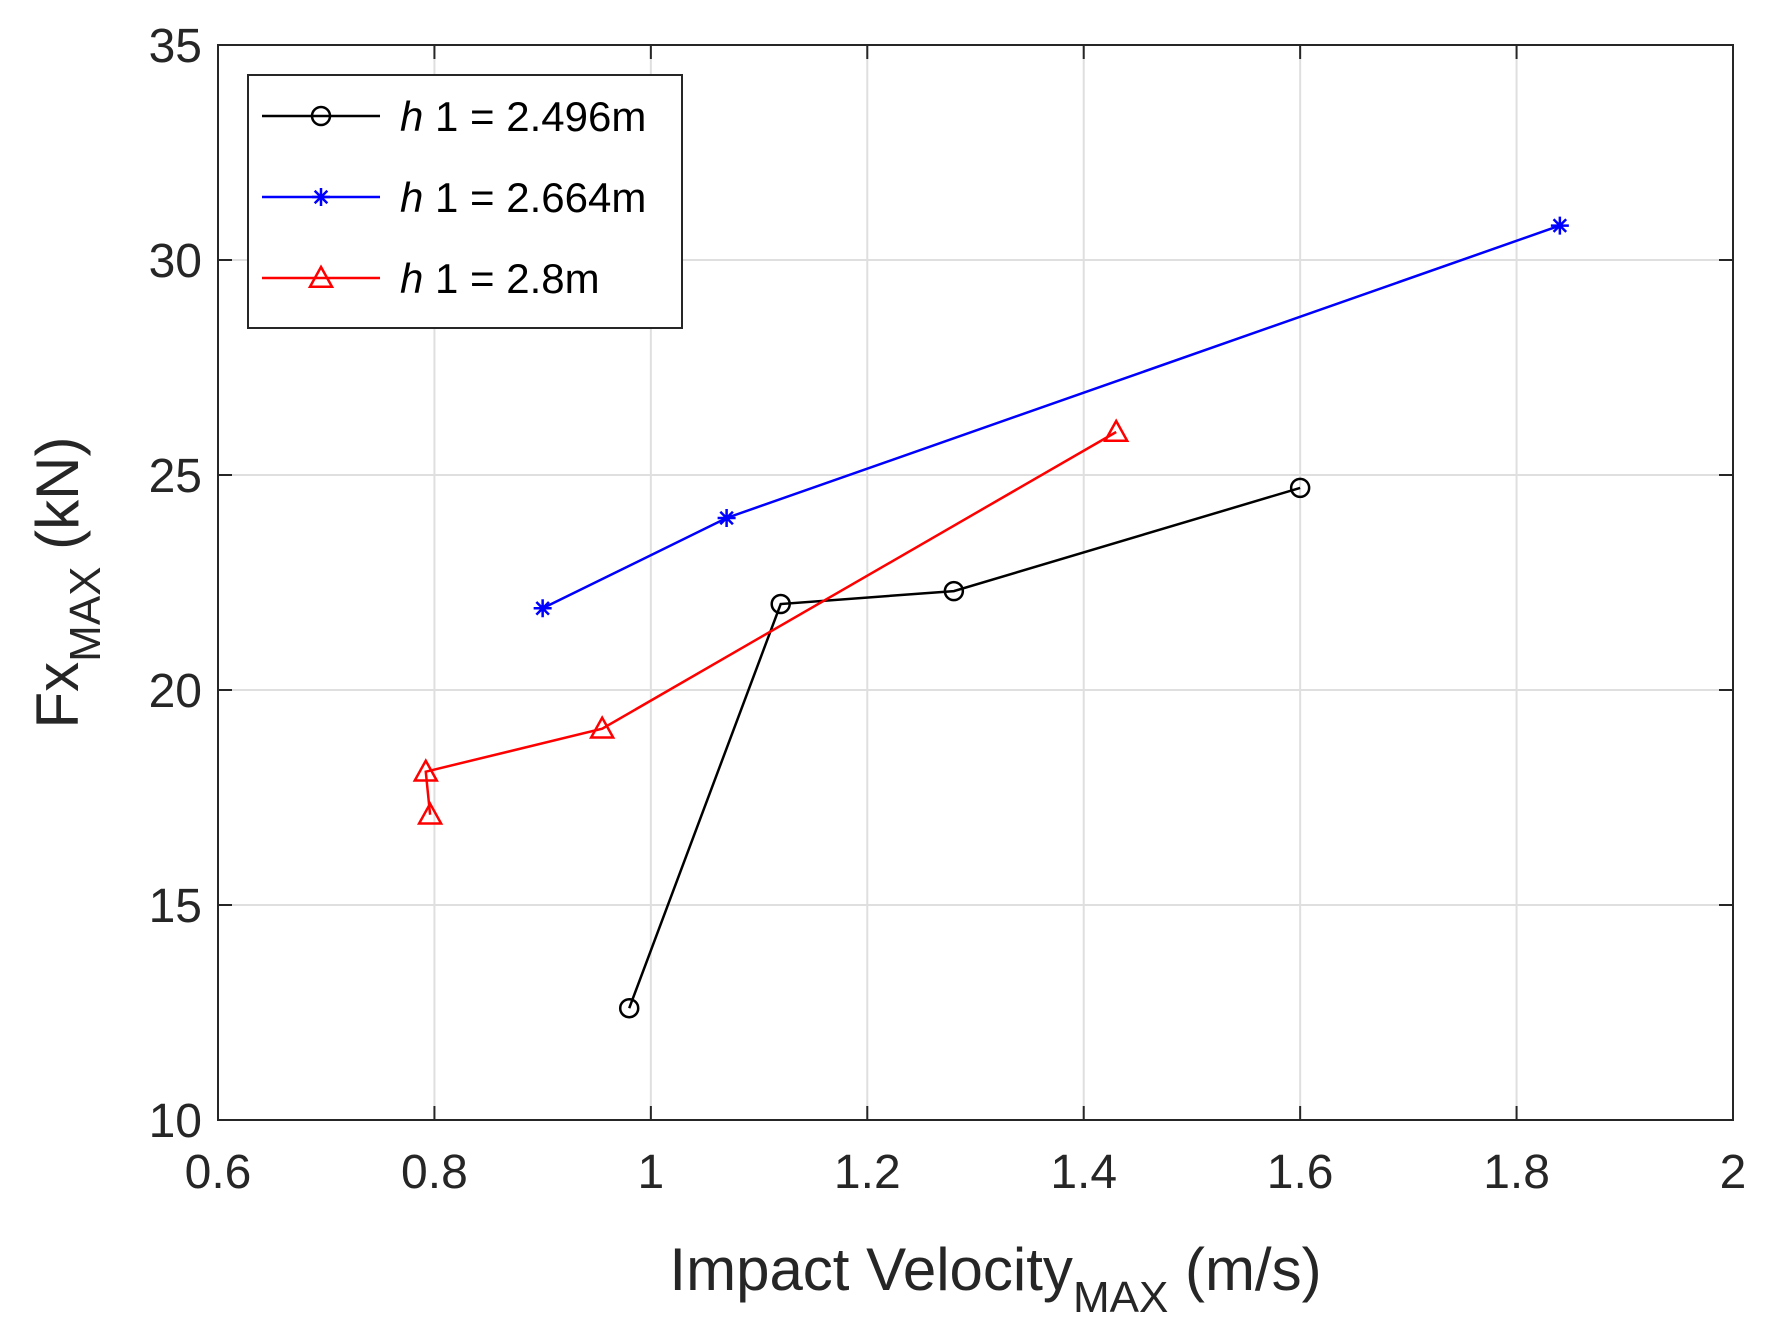 Image resolution: width=1765 pixels, height=1342 pixels. I want to click on x-tick-label: 2, so click(1733, 1172).